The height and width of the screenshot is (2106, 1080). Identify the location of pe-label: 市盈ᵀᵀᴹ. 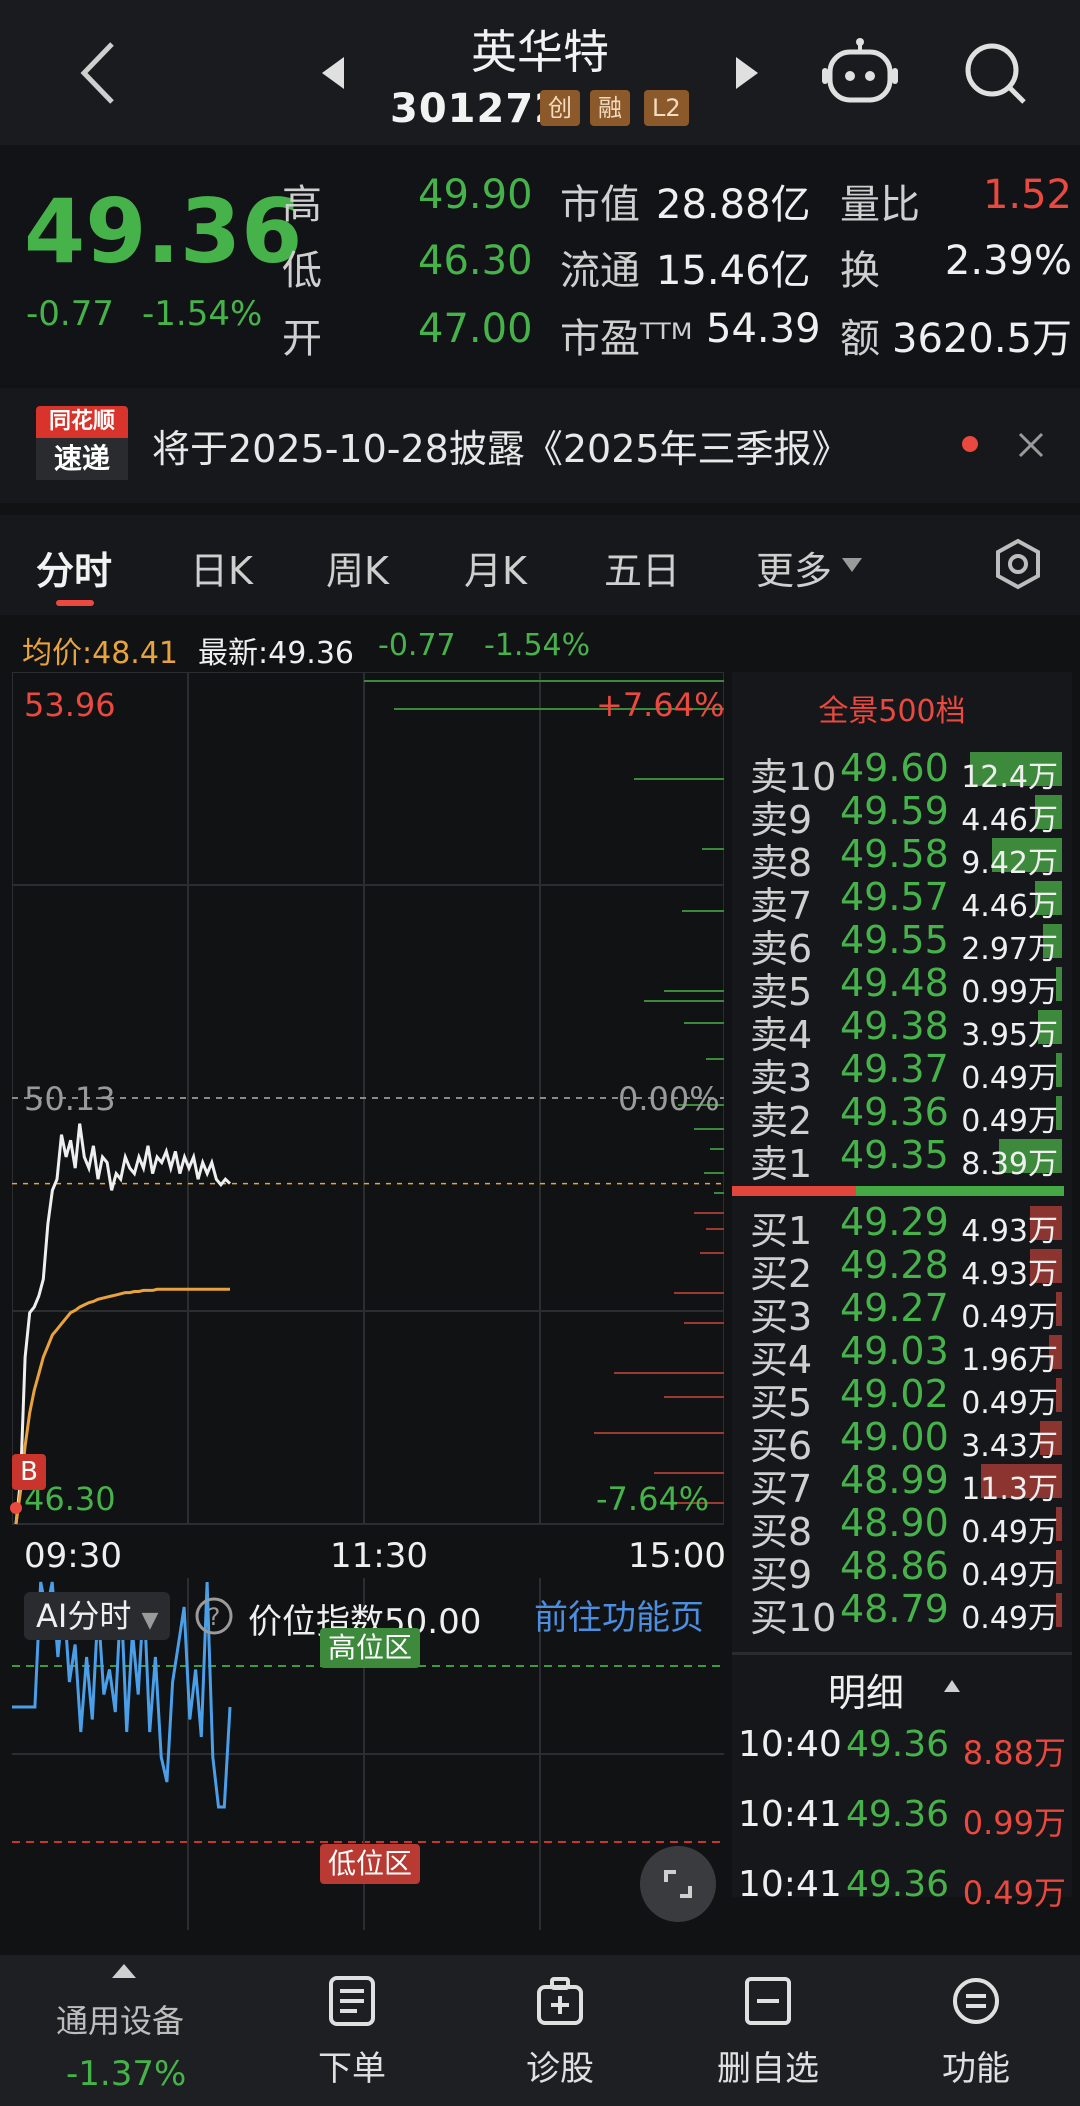
(626, 339).